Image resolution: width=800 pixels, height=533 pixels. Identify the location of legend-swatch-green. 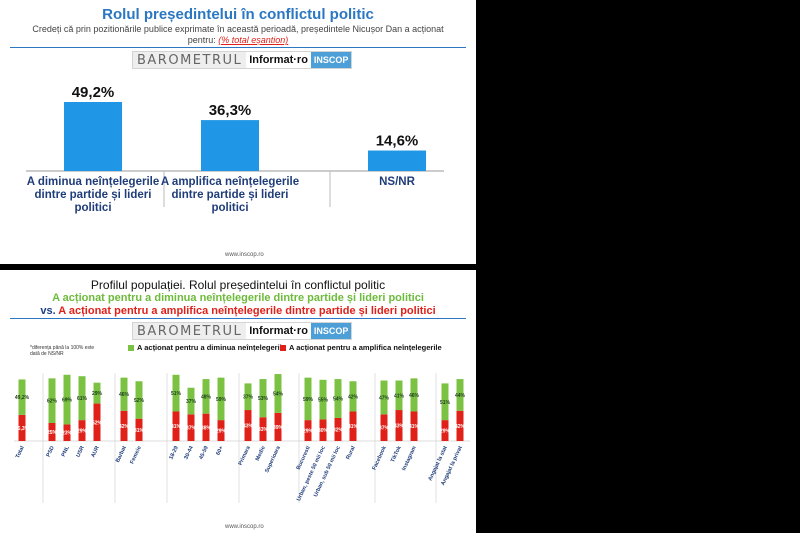
(131, 347).